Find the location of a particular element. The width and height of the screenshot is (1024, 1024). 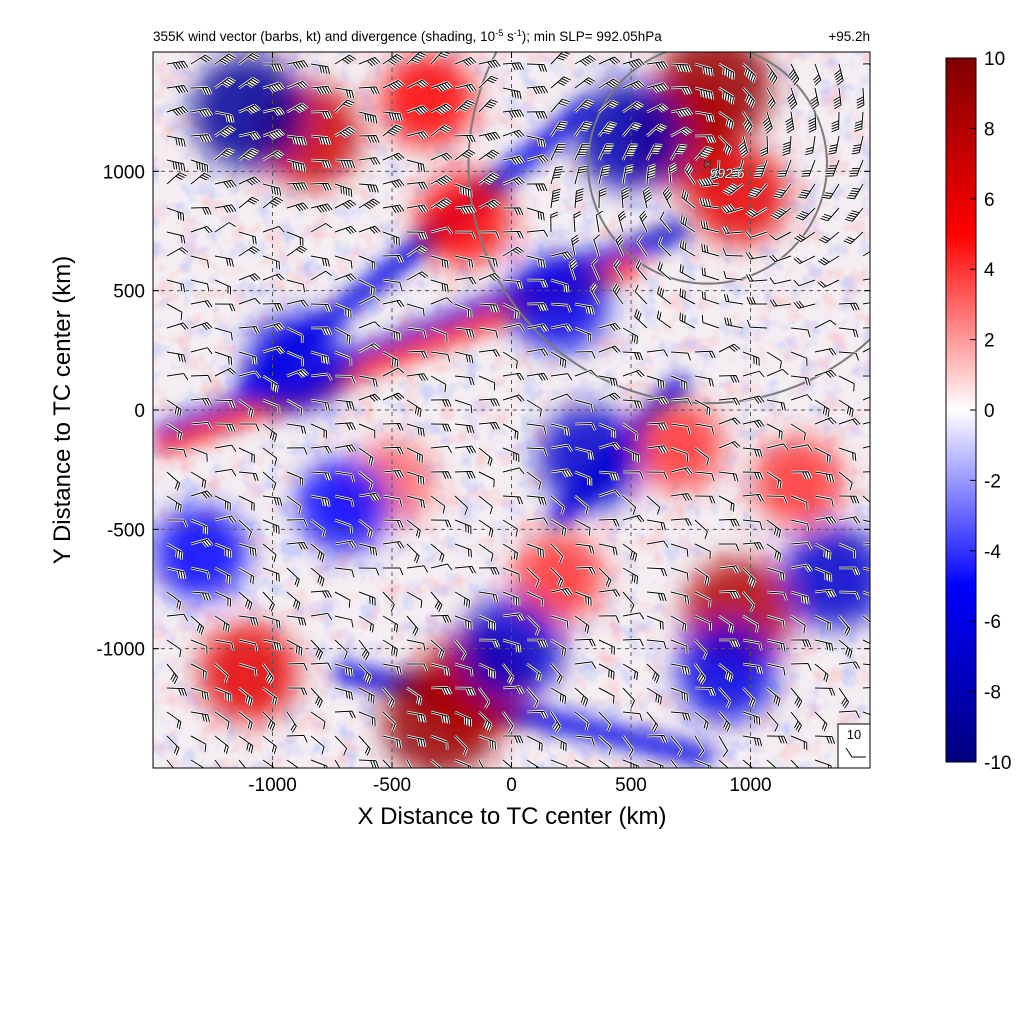

reference-barb-label: 10 is located at coordinates (854, 734).